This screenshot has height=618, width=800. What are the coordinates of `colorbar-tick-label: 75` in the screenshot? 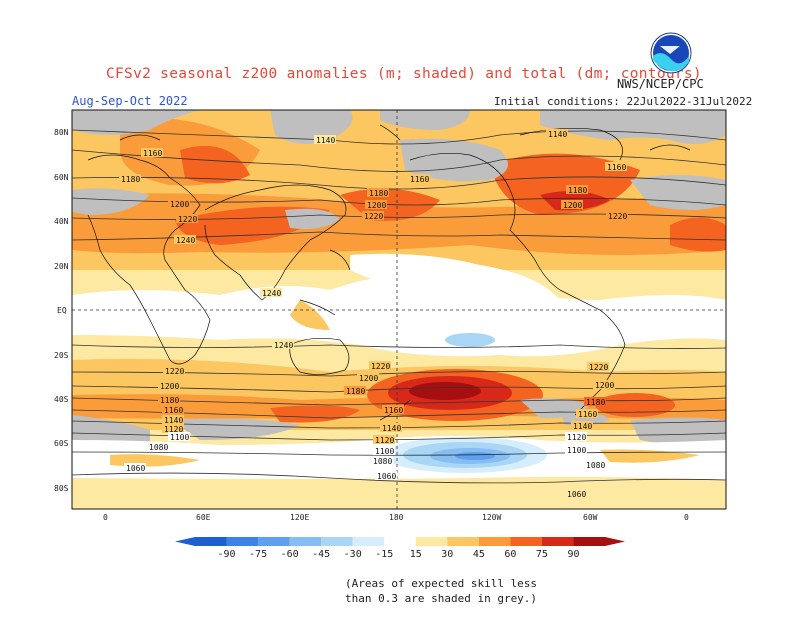 It's located at (542, 554).